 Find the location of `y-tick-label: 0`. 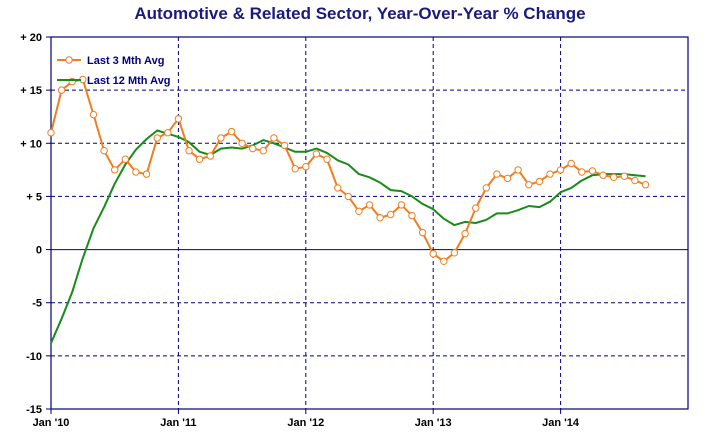

y-tick-label: 0 is located at coordinates (39, 251).